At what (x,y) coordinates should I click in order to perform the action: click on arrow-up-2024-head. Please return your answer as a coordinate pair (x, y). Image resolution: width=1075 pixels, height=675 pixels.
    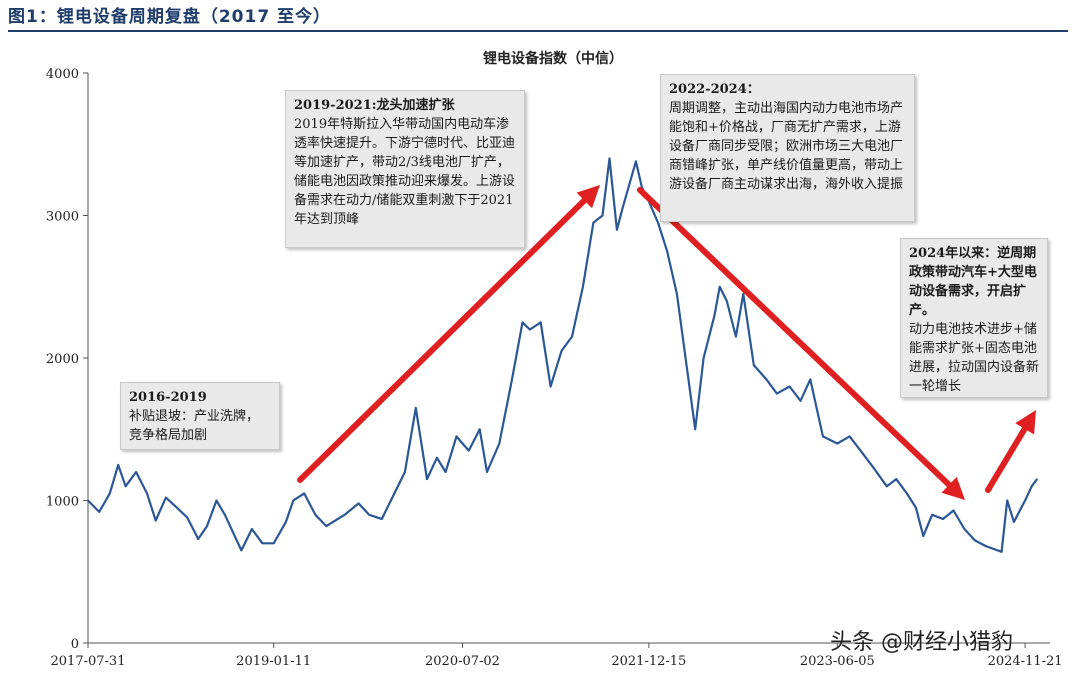
    Looking at the image, I should click on (1025, 422).